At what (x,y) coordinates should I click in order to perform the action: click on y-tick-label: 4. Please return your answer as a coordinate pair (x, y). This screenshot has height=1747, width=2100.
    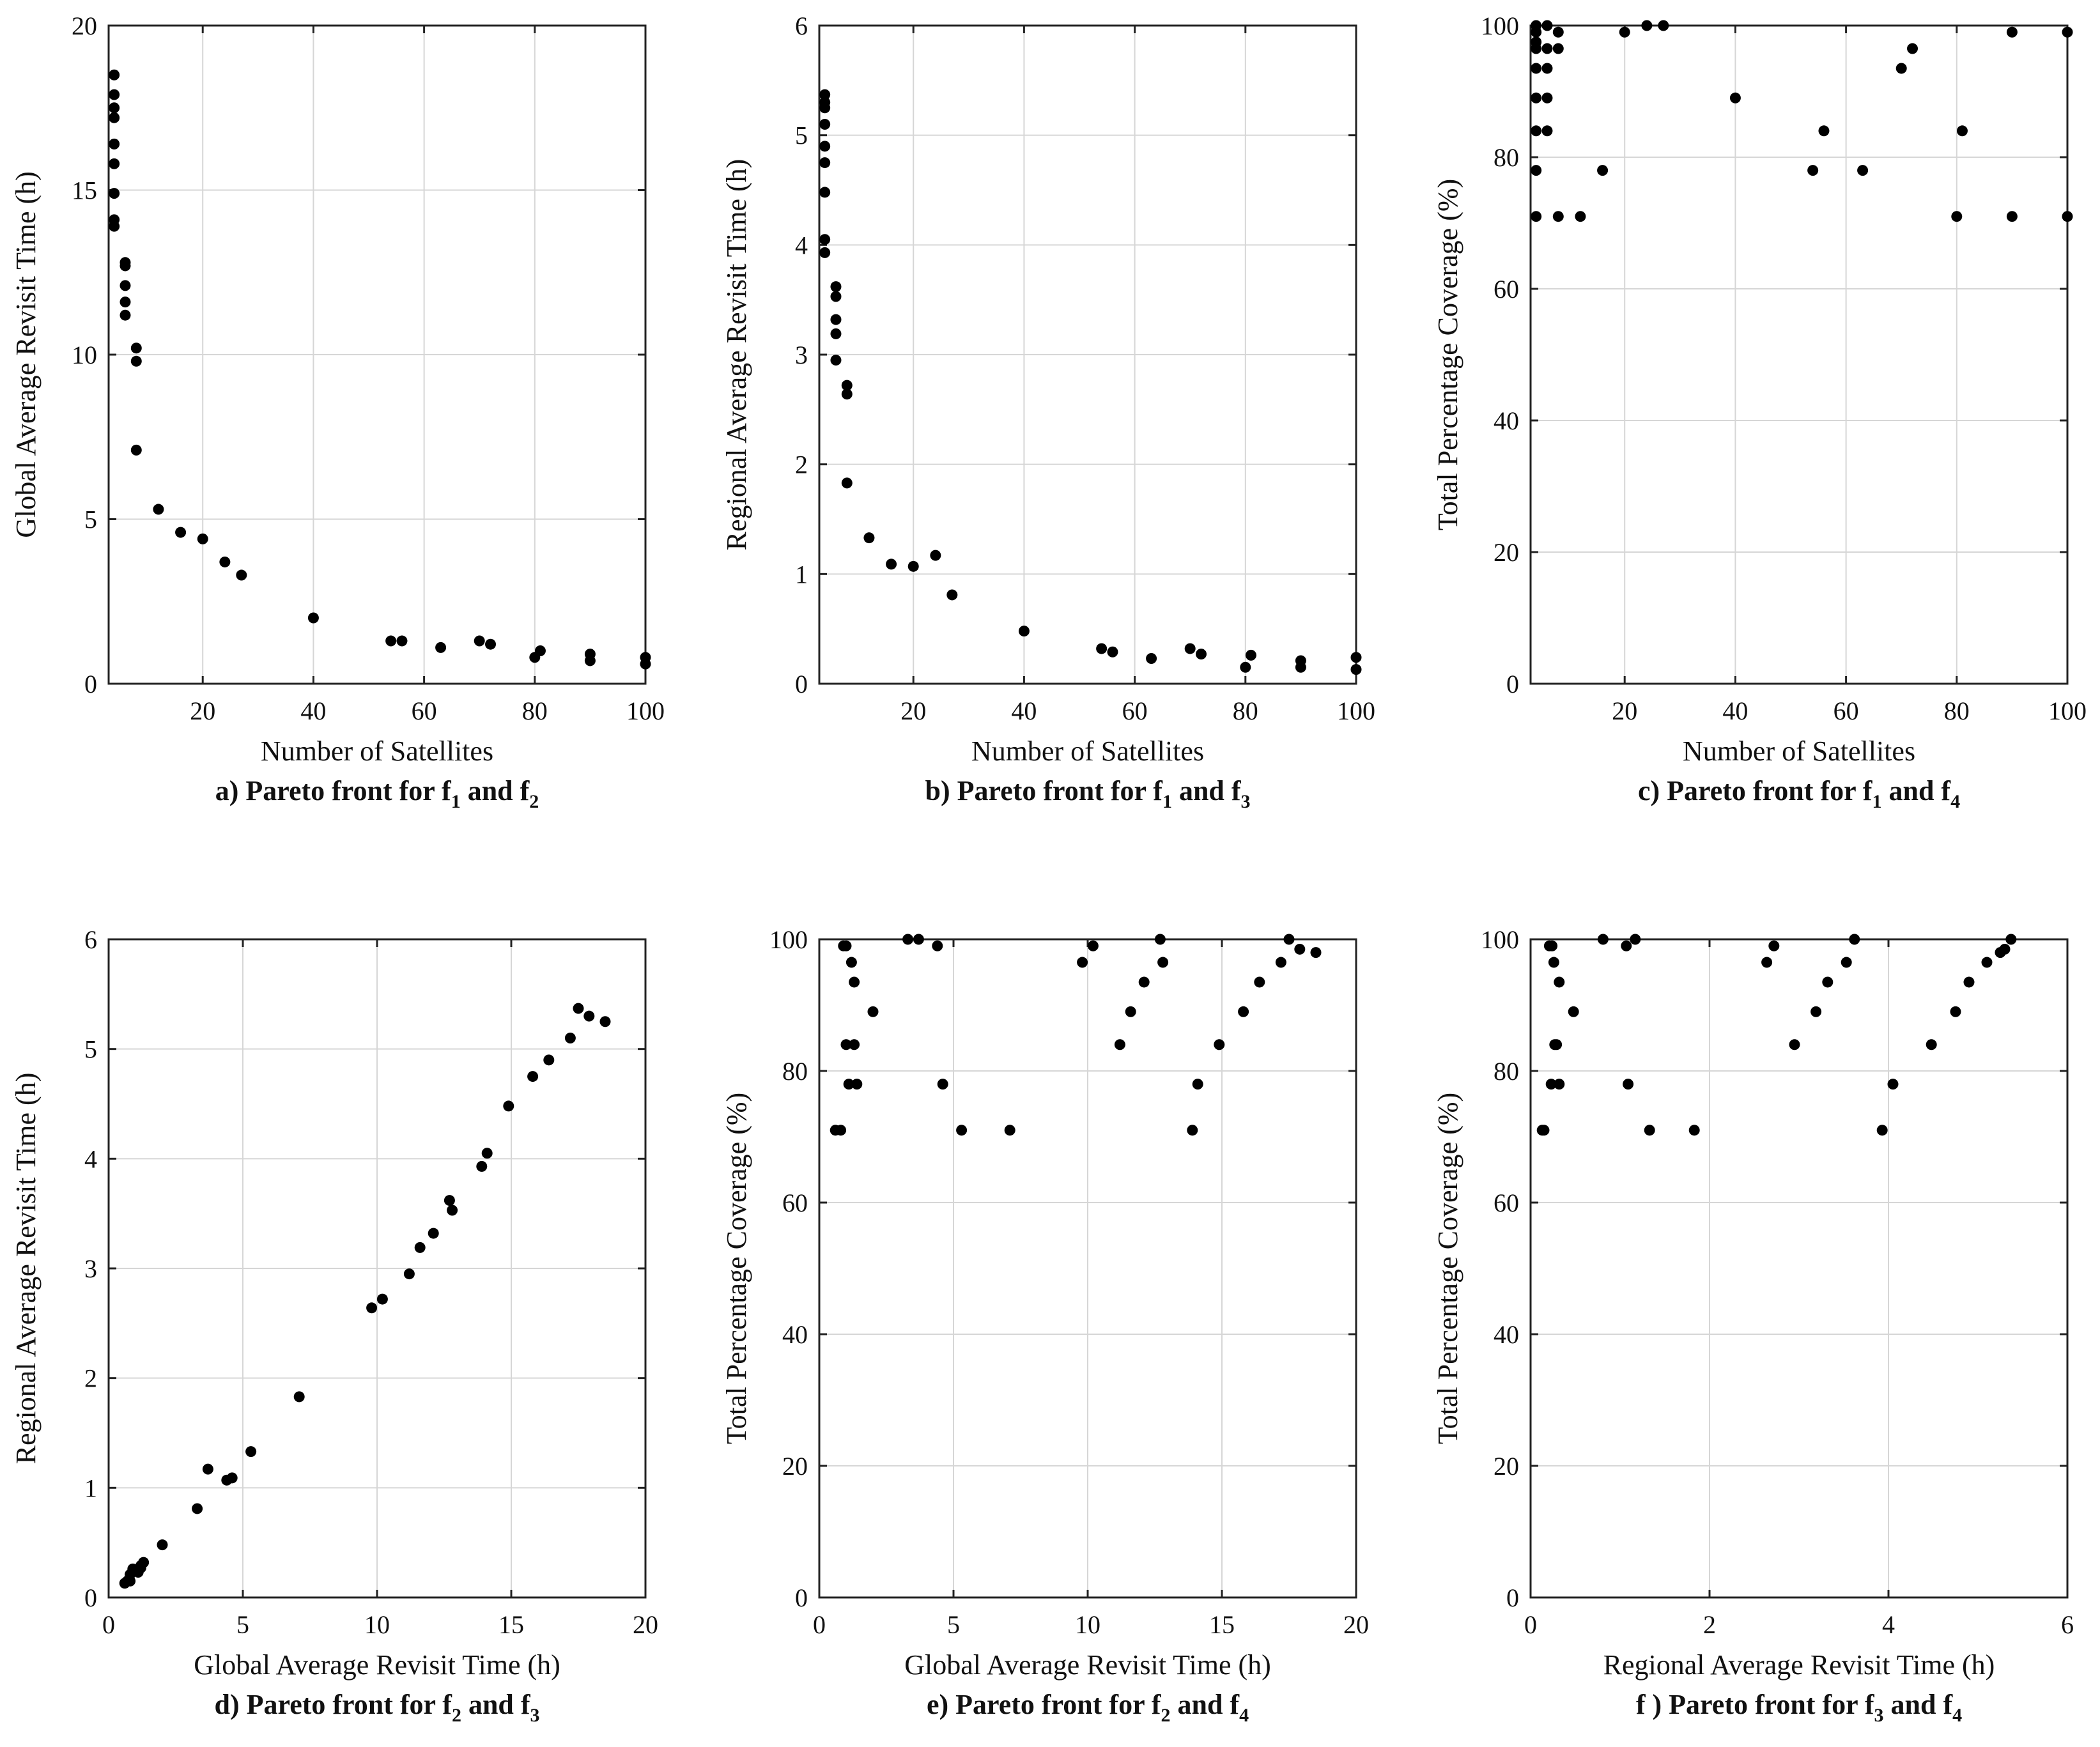
    Looking at the image, I should click on (91, 1158).